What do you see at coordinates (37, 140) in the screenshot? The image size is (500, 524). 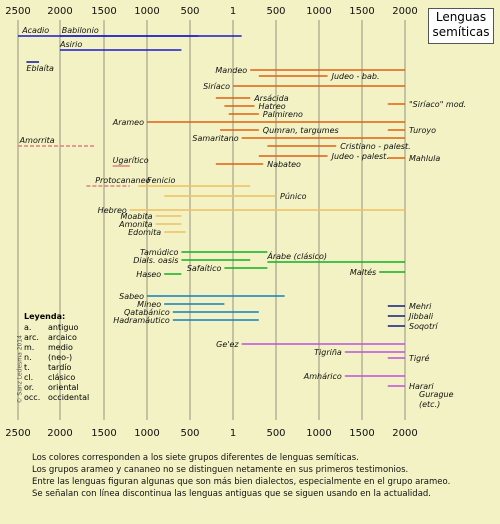 I see `bar-label: Amorrita` at bounding box center [37, 140].